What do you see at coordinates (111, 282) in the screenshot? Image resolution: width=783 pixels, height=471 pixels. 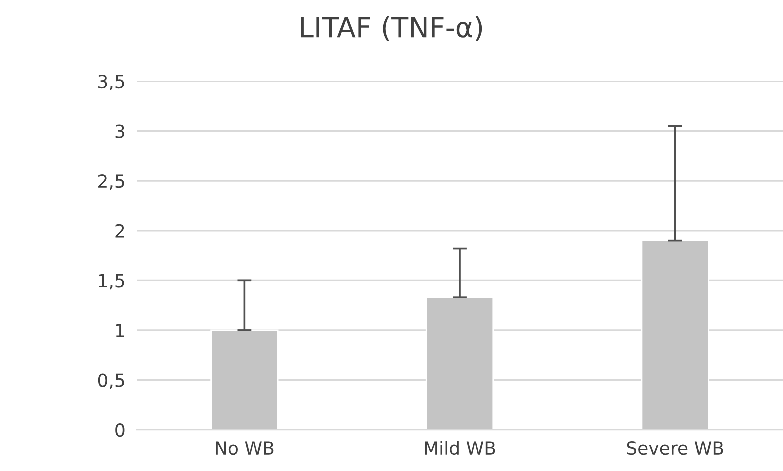 I see `y-tick-label: 1,5` at bounding box center [111, 282].